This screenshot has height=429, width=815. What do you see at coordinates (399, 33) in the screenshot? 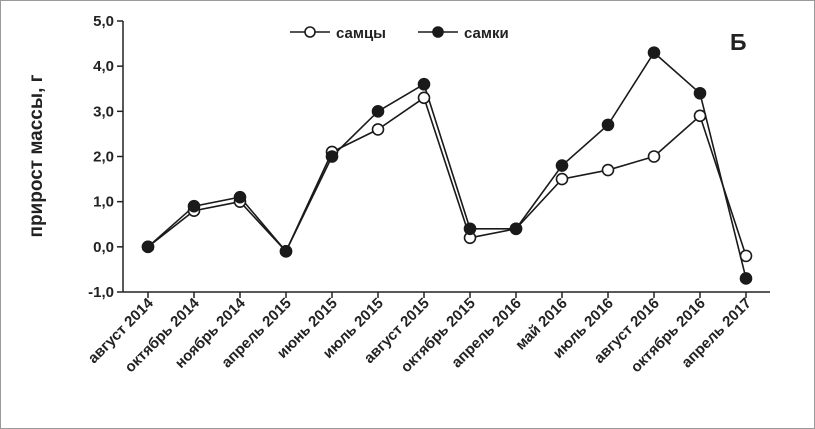
I see `legend: самцы самки` at bounding box center [399, 33].